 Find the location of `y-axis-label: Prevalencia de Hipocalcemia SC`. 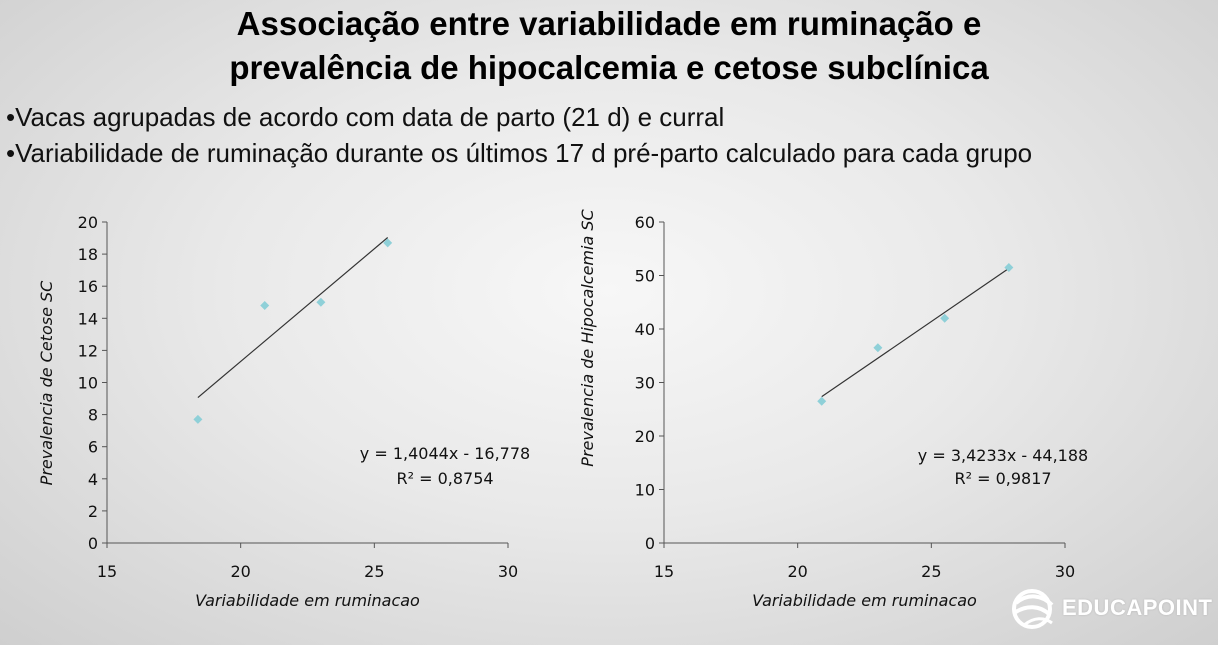

y-axis-label: Prevalencia de Hipocalcemia SC is located at coordinates (587, 338).